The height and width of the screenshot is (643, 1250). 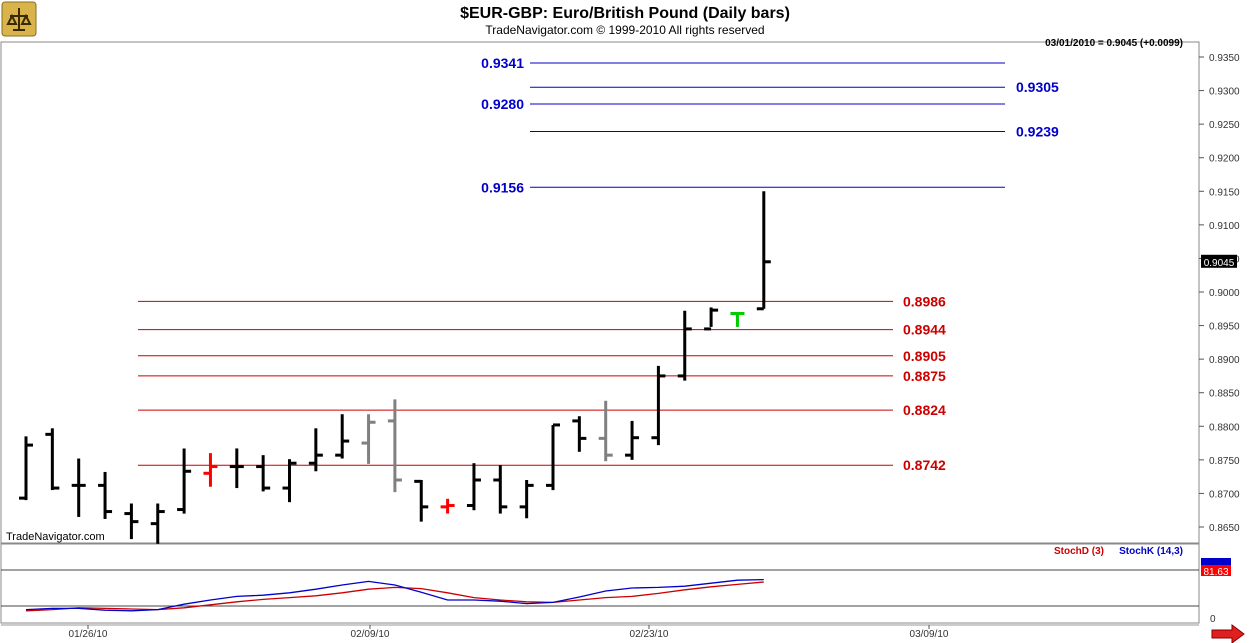 I want to click on level-label: 0.8944, so click(x=924, y=330).